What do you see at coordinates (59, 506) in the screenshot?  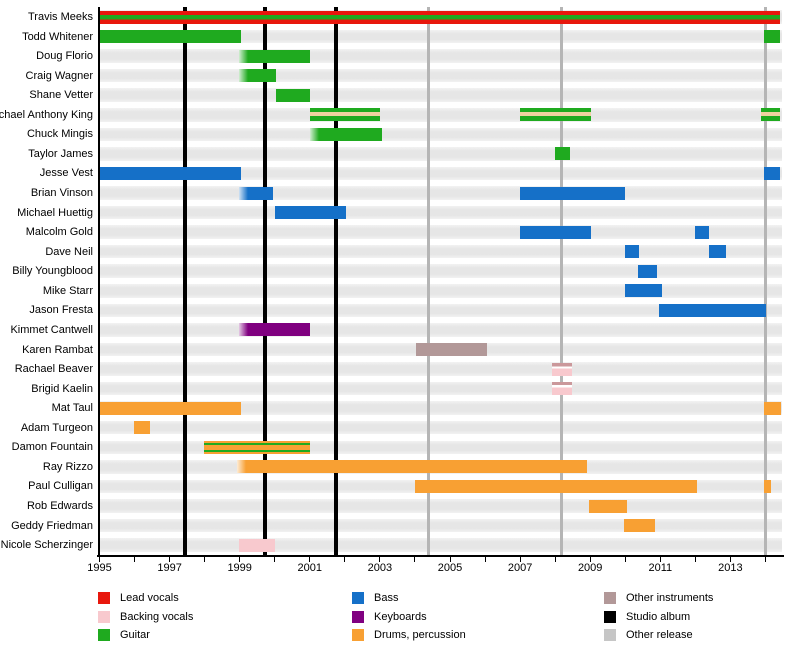 I see `member-label: Rob Edwards` at bounding box center [59, 506].